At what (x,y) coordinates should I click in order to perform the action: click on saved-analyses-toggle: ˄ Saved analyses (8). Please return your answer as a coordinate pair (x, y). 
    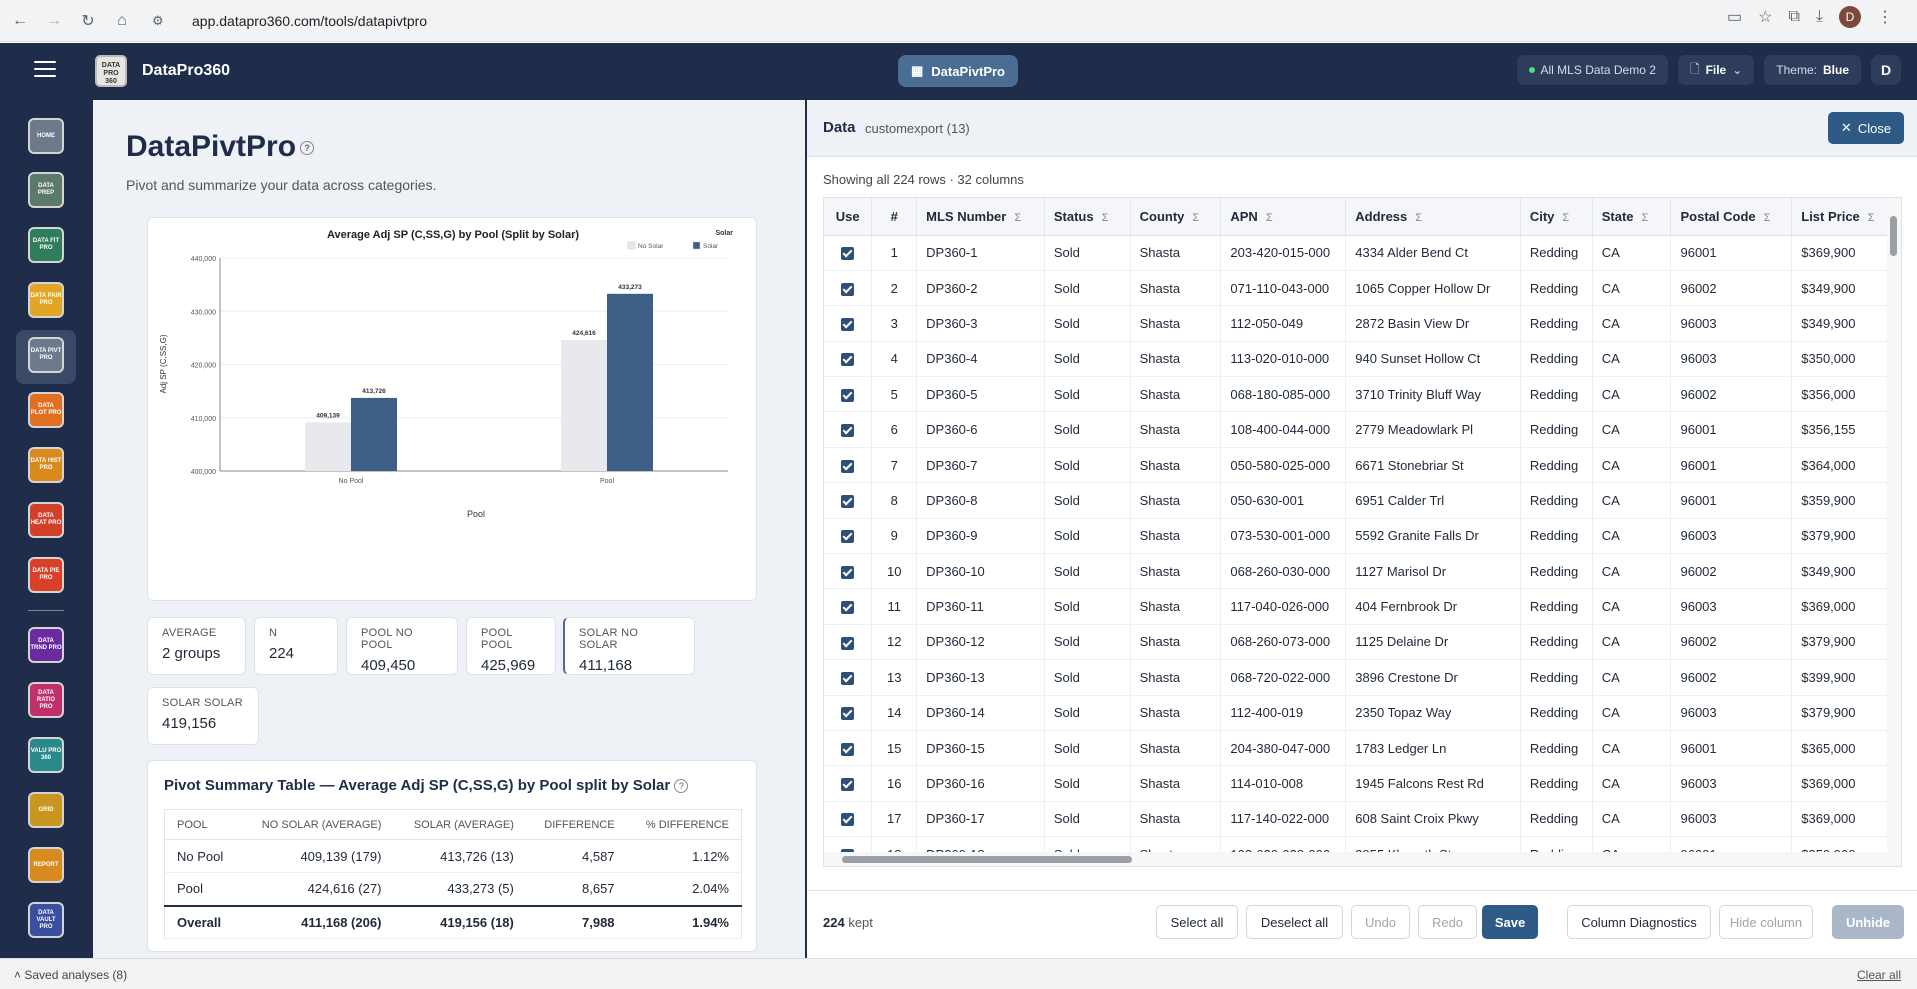
    Looking at the image, I should click on (71, 975).